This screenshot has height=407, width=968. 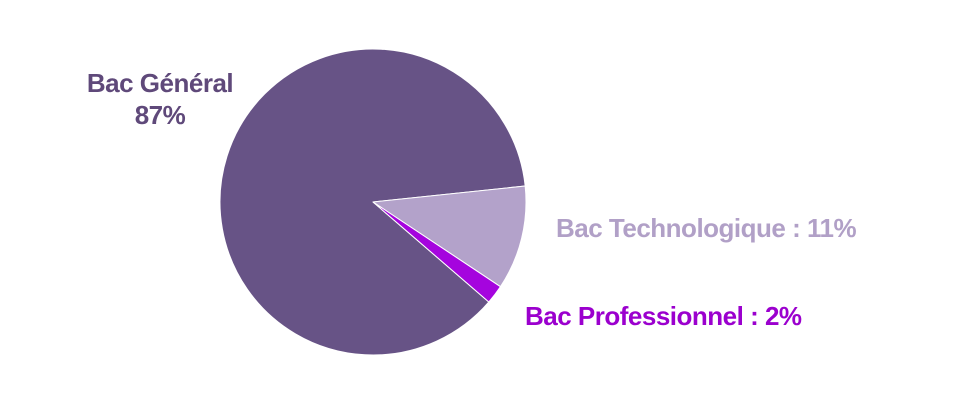 What do you see at coordinates (160, 115) in the screenshot?
I see `data-label-bac-general-value: 87%` at bounding box center [160, 115].